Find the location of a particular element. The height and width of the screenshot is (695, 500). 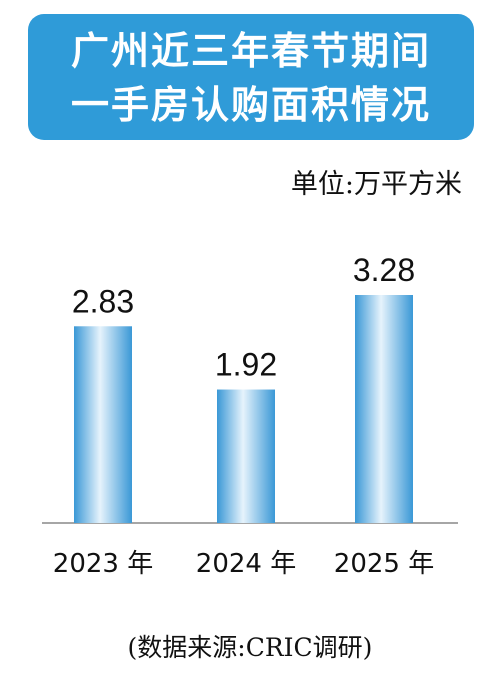

title-line-1: 广州近三年春节期间 is located at coordinates (250, 51).